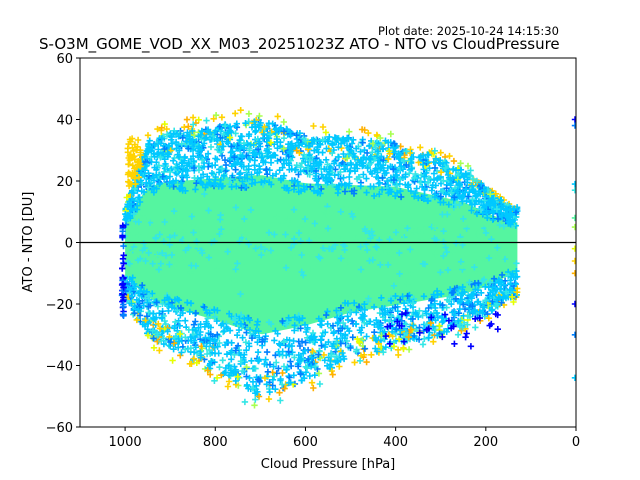  Describe the element at coordinates (125, 442) in the screenshot. I see `x-tick-label: 1000` at that location.